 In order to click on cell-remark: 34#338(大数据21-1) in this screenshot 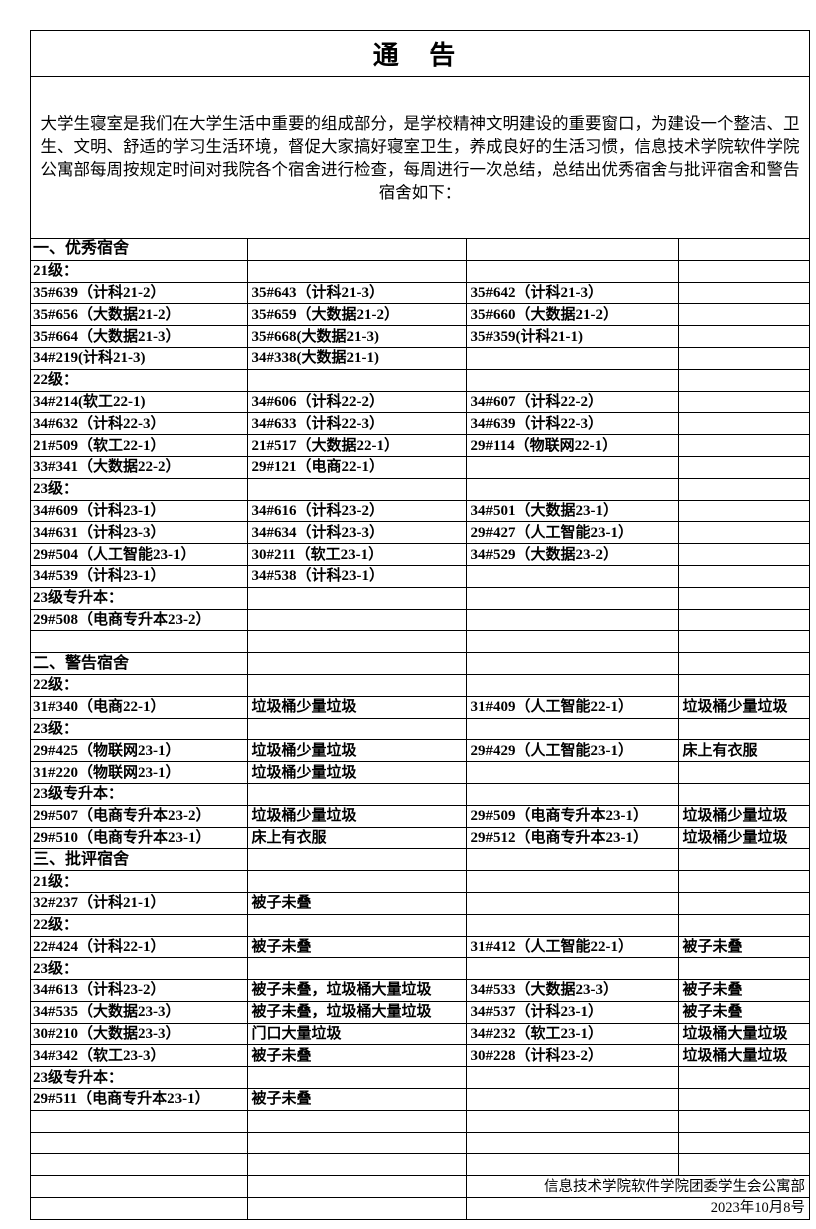, I will do `click(356, 358)`.